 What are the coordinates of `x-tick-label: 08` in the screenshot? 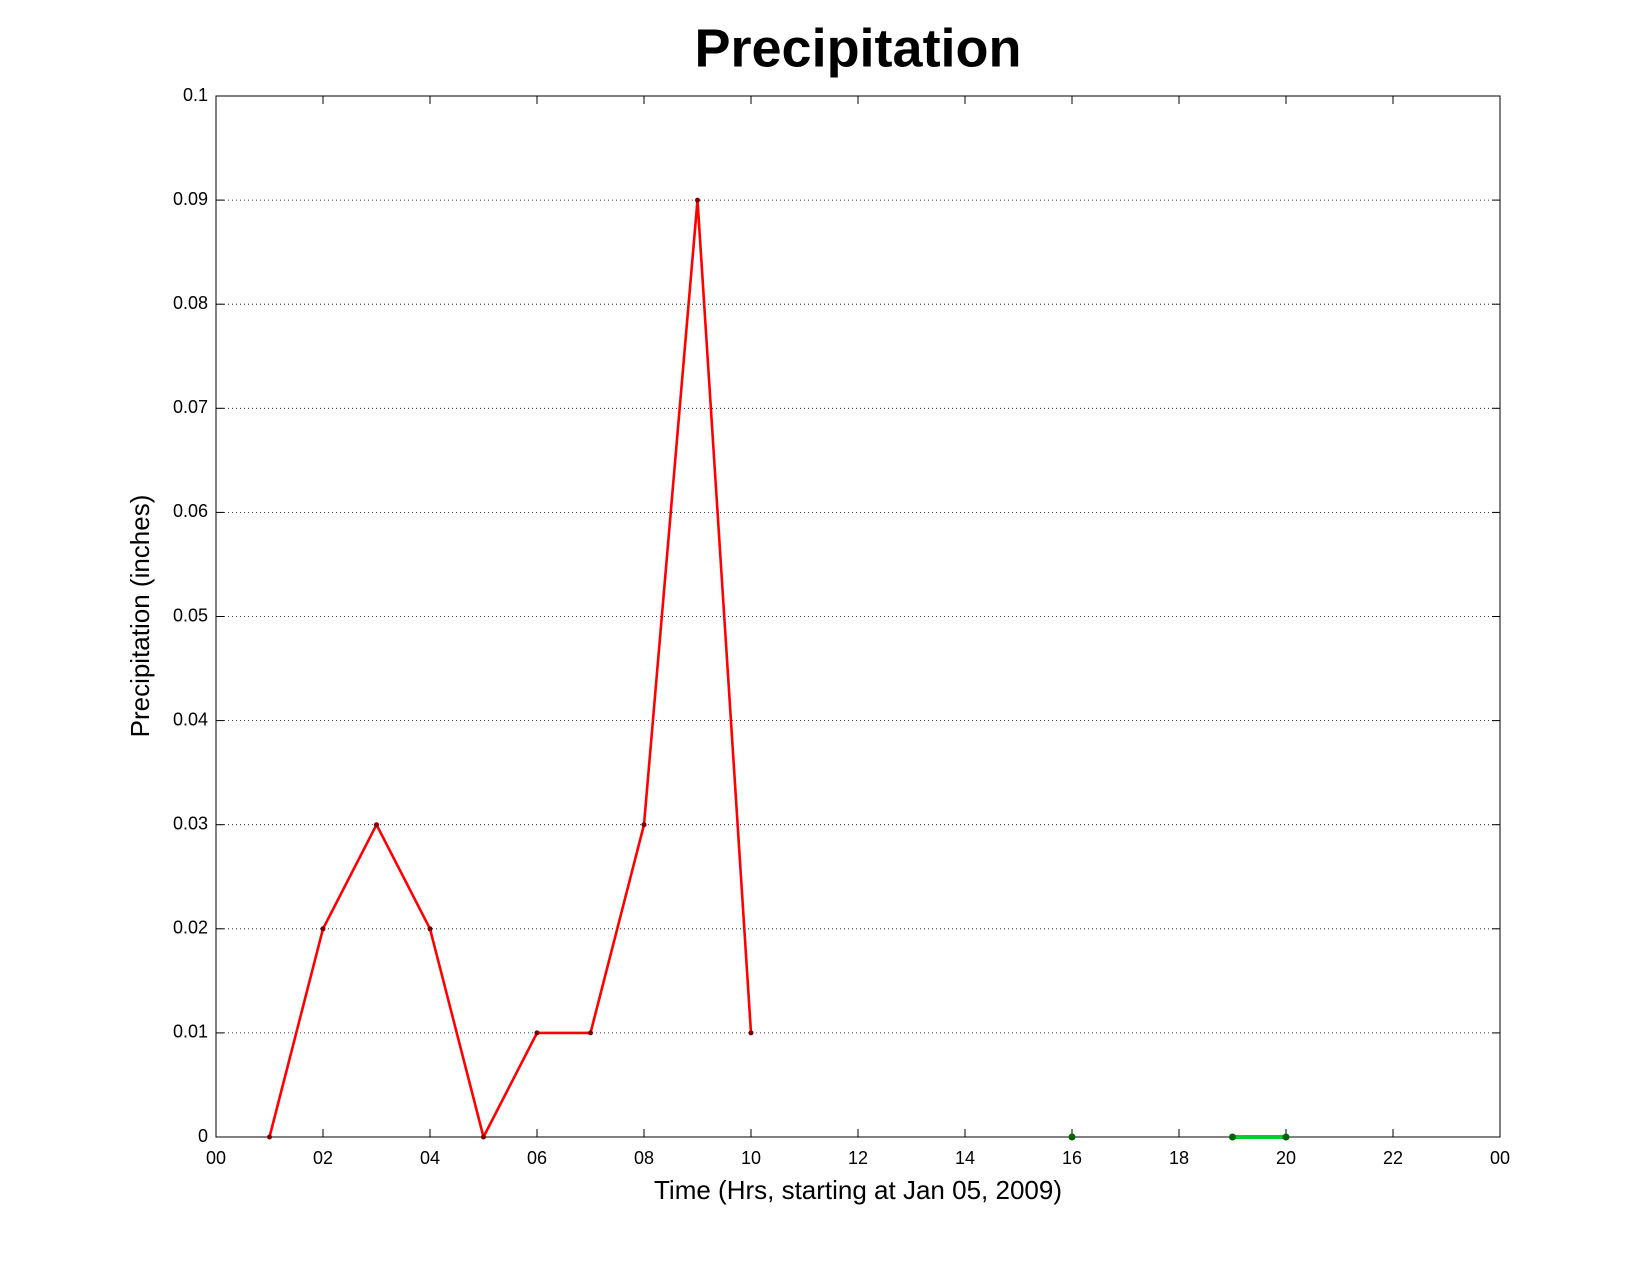 It's located at (644, 1158).